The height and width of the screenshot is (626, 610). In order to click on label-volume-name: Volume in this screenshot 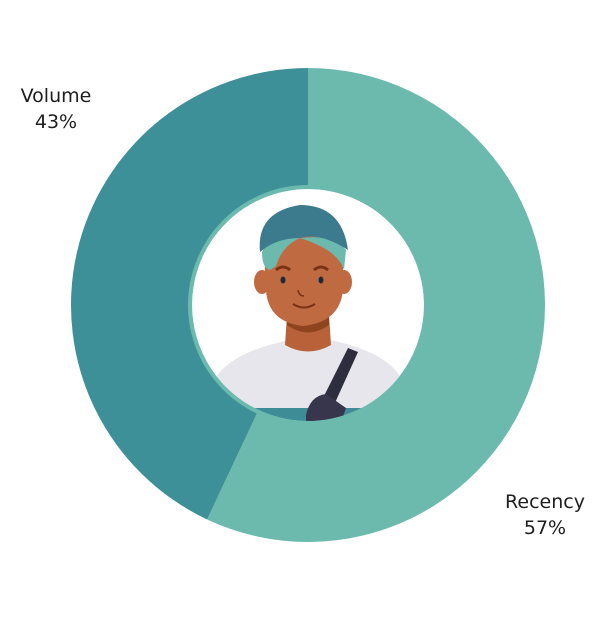, I will do `click(56, 96)`.